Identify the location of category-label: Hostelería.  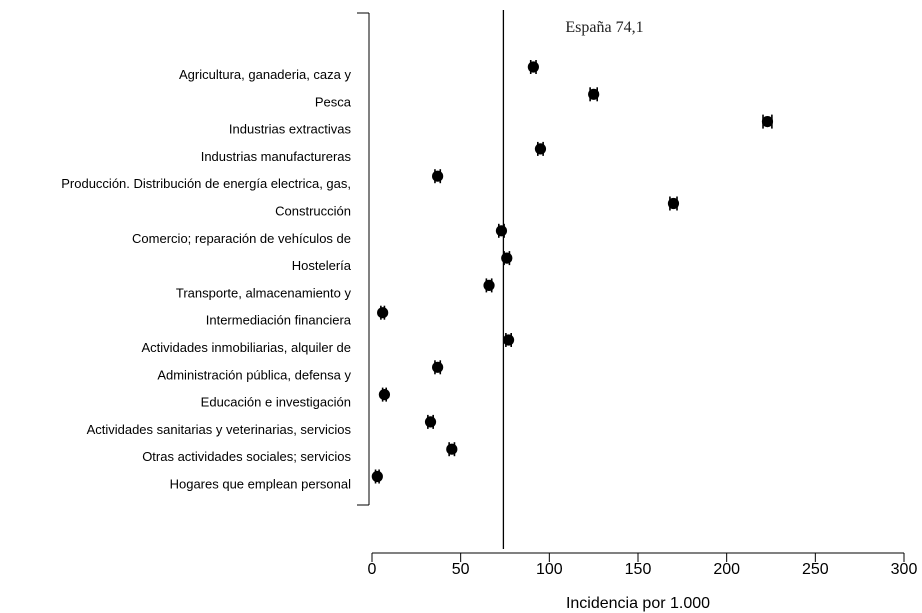
(322, 265).